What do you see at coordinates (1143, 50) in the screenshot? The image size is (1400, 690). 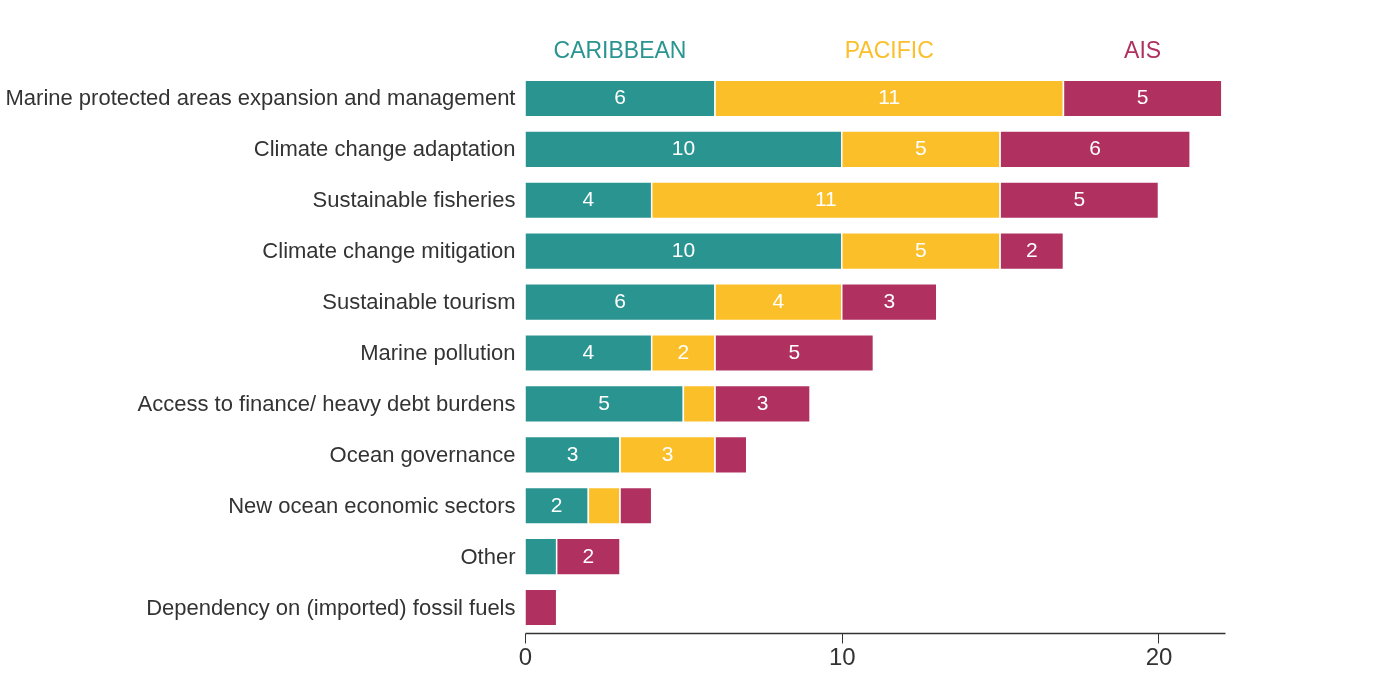 I see `series-label: AIS` at bounding box center [1143, 50].